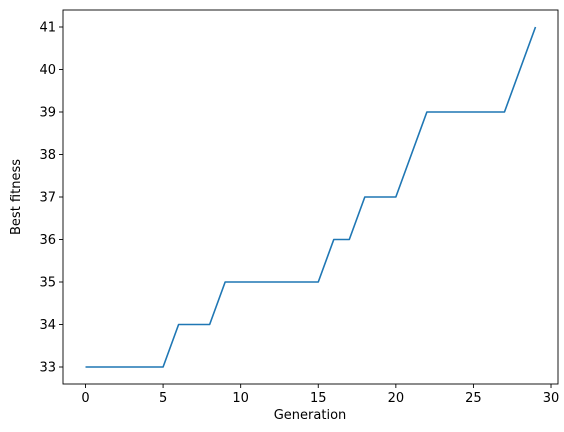  I want to click on x-axis-label: Generation, so click(310, 415).